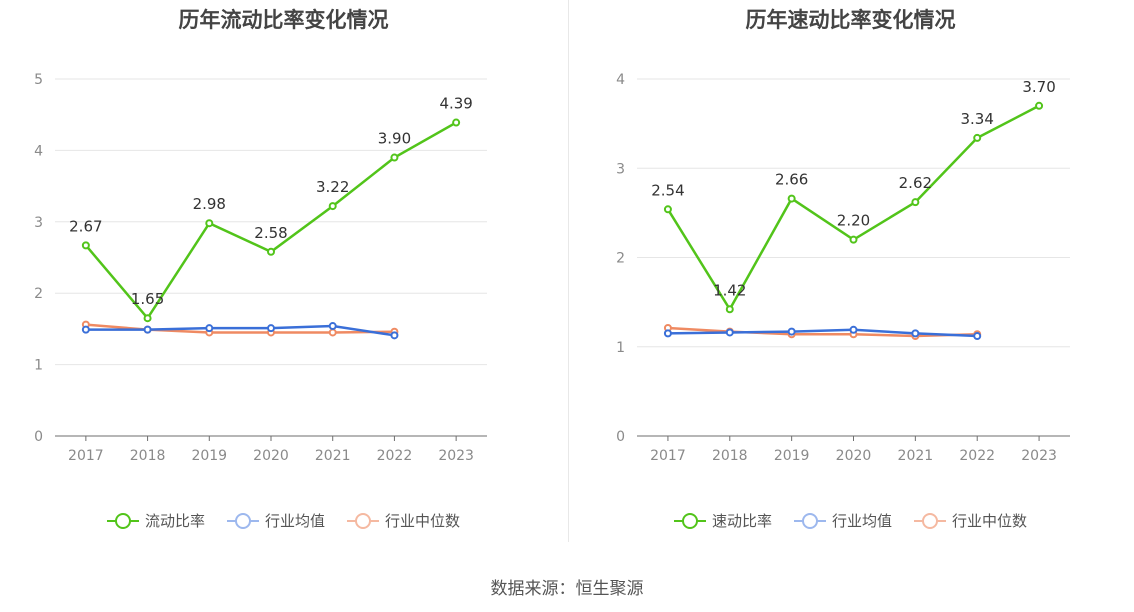  What do you see at coordinates (729, 290) in the screenshot?
I see `data-label: 1.42` at bounding box center [729, 290].